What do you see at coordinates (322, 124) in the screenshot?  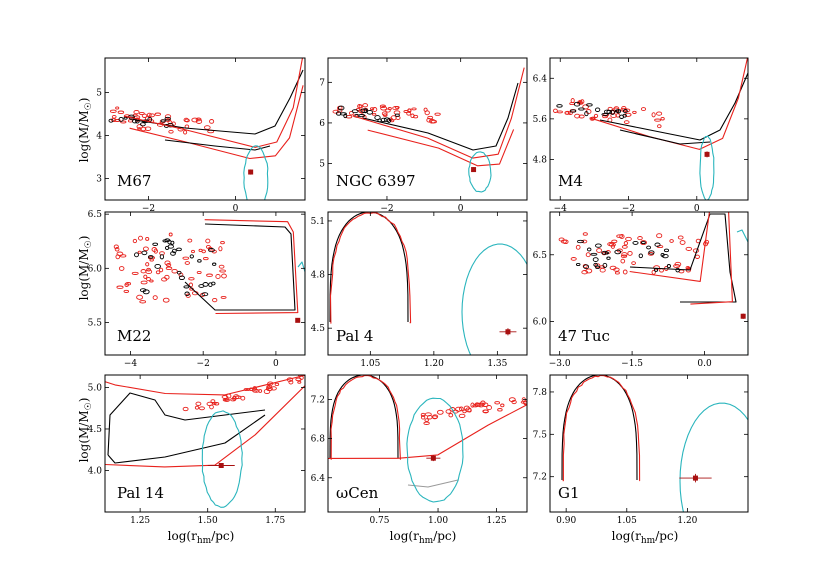 I see `y-tick-label: 6` at bounding box center [322, 124].